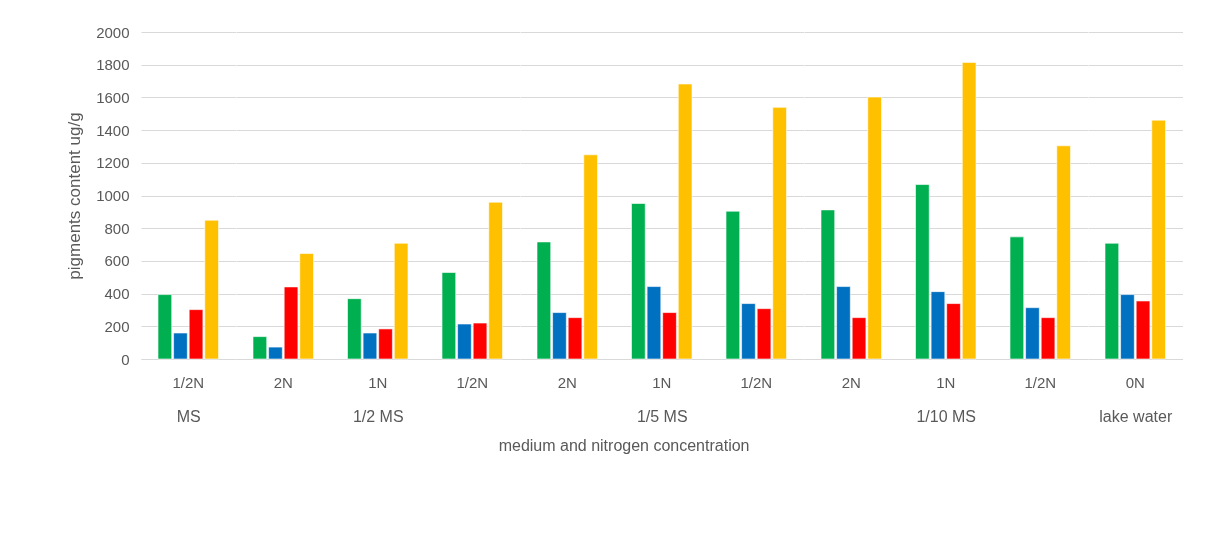 The image size is (1208, 551). Describe the element at coordinates (662, 416) in the screenshot. I see `x-axis-title: 1/5 MS` at that location.